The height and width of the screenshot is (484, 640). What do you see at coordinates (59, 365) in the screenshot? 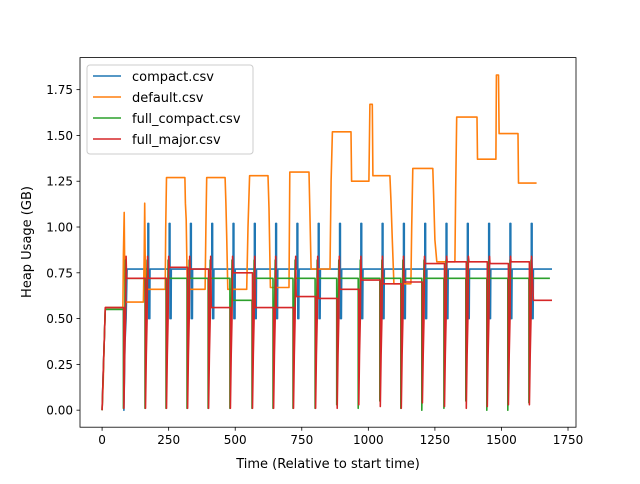
I see `y-tick-label: 0.25` at bounding box center [59, 365].